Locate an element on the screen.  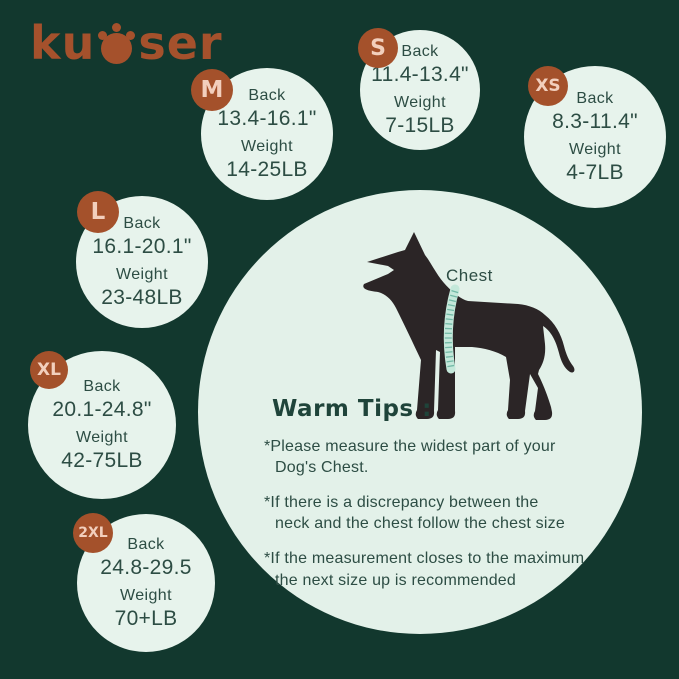
size-info-s: Back 11.4-13.4" Weight 7-15LB is located at coordinates (420, 90).